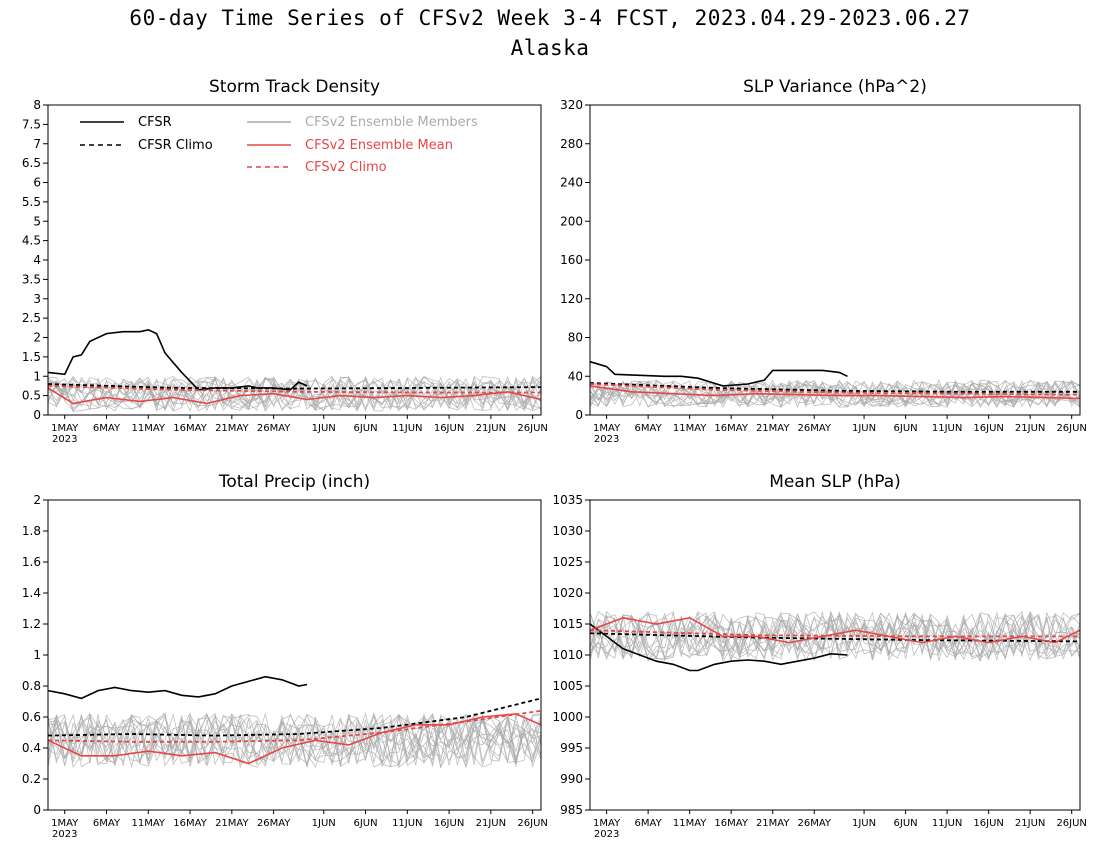 Image resolution: width=1100 pixels, height=850 pixels. Describe the element at coordinates (571, 105) in the screenshot. I see `y-tick-label: 320` at that location.